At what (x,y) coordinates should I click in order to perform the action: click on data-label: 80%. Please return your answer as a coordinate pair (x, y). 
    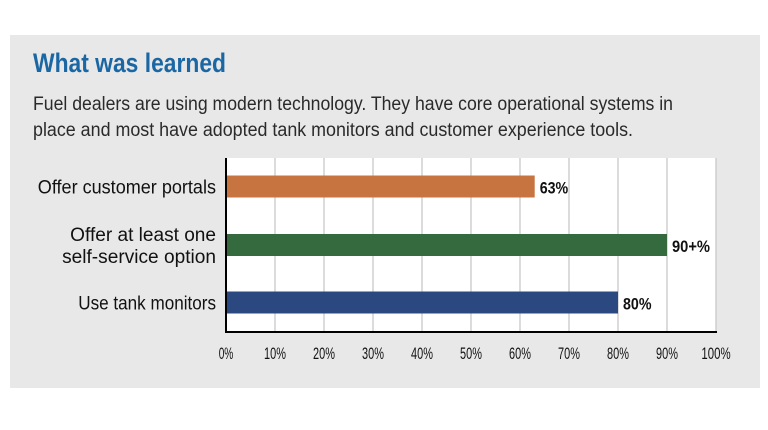
    Looking at the image, I should click on (637, 304).